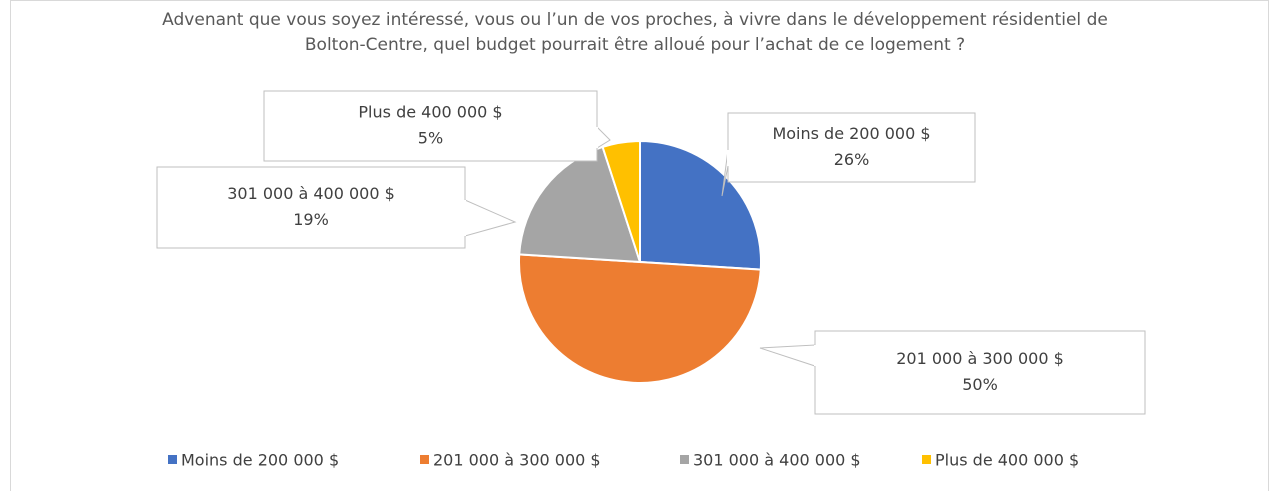 Image resolution: width=1270 pixels, height=491 pixels. I want to click on data-label-value: 5%, so click(430, 138).